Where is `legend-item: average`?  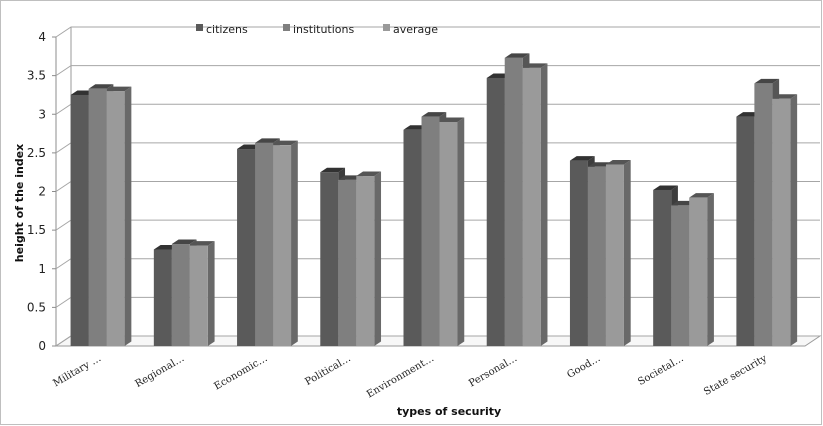 legend-item: average is located at coordinates (410, 29).